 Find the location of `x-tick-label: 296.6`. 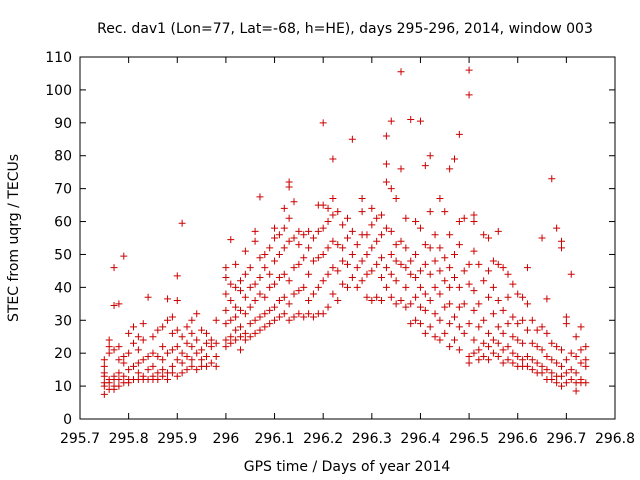

x-tick-label: 296.6 is located at coordinates (518, 439).